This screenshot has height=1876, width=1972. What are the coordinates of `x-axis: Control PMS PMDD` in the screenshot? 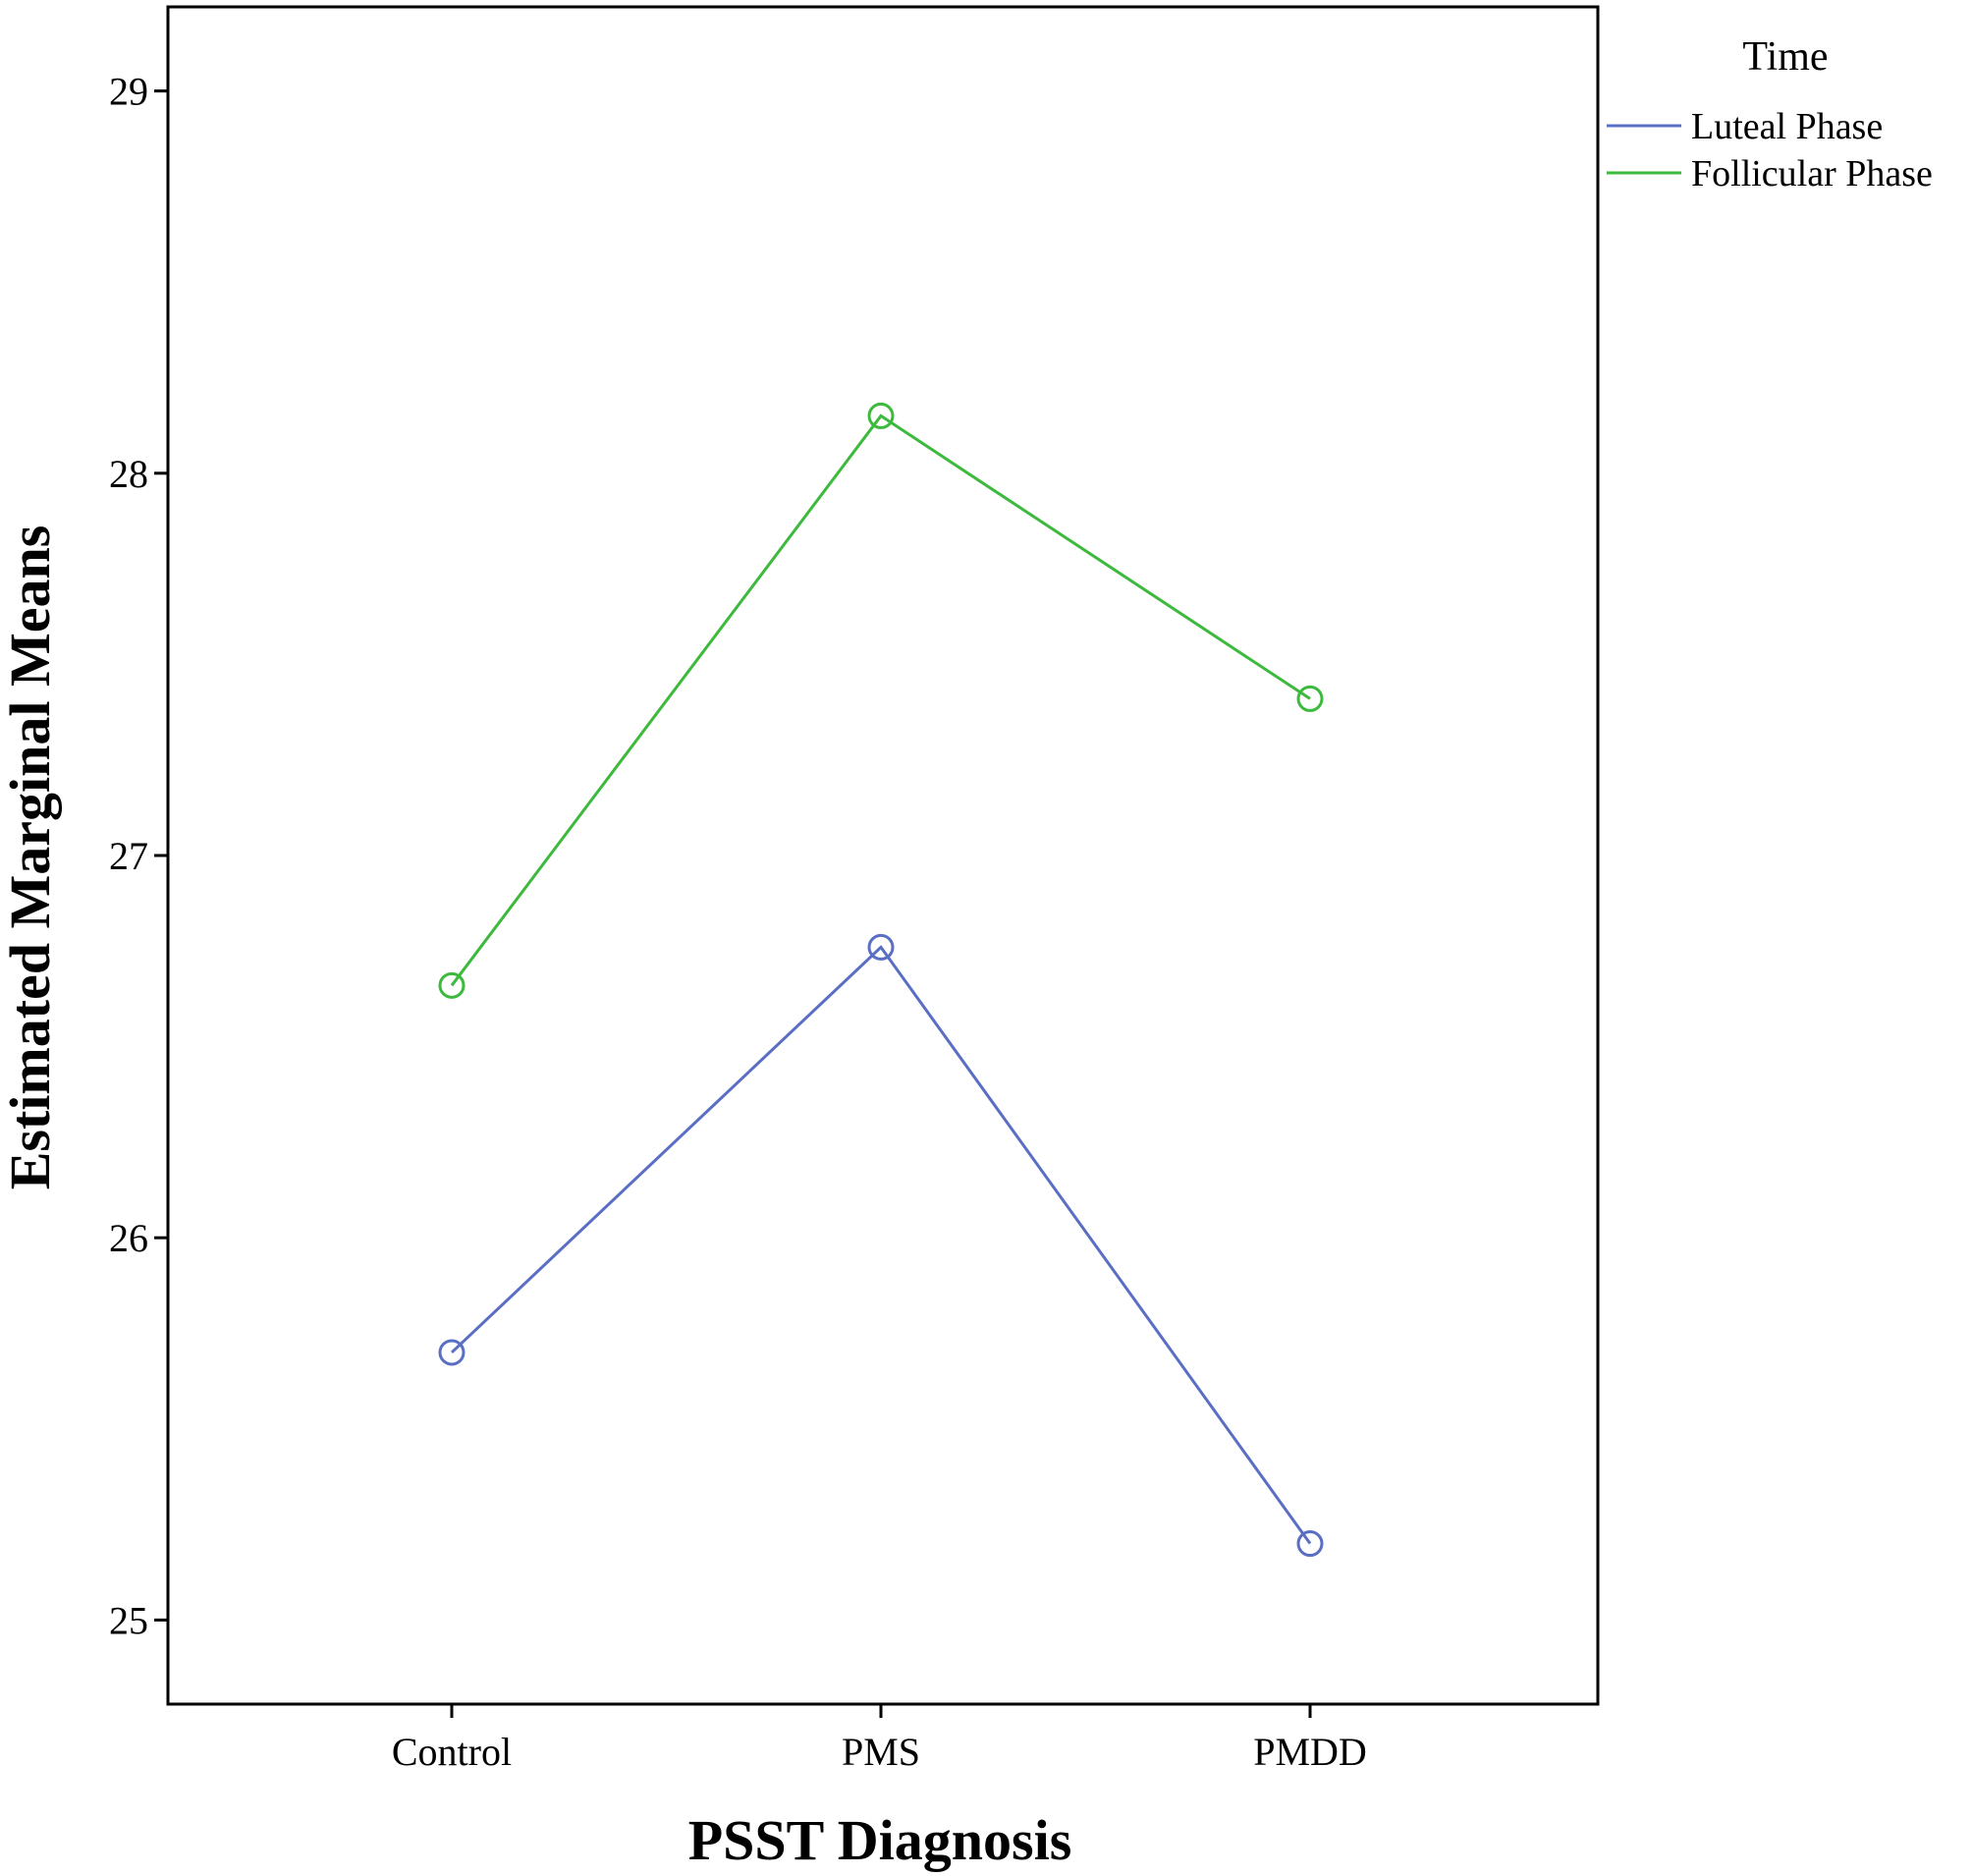 It's located at (879, 1739).